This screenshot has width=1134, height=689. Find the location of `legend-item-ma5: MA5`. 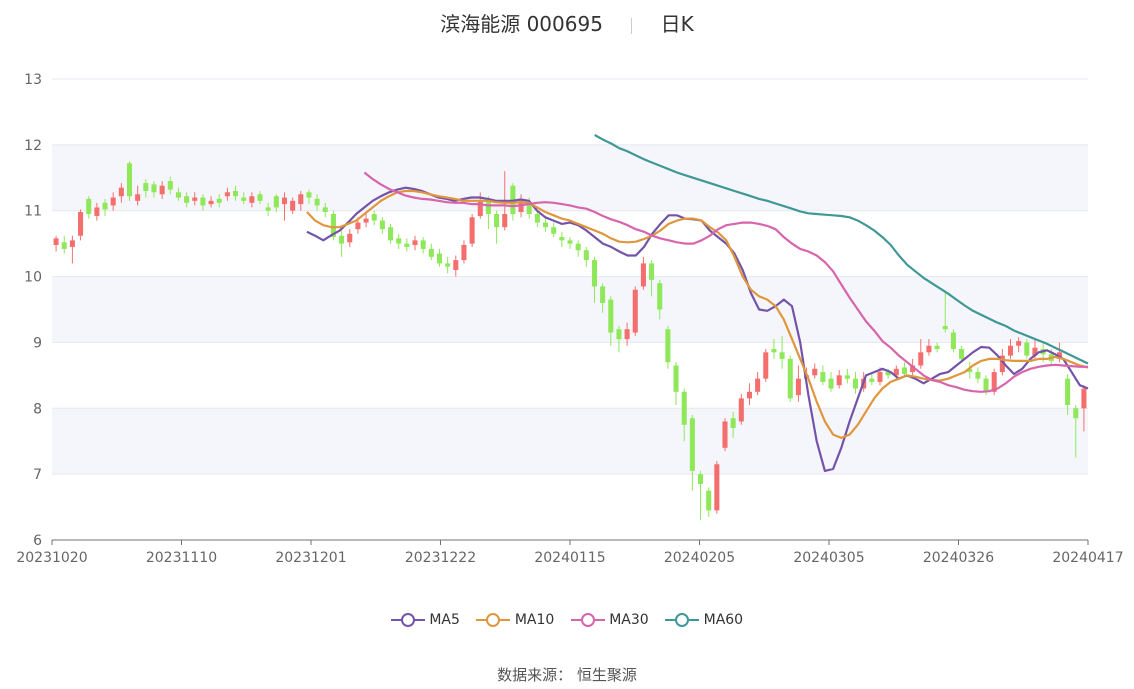

legend-item-ma5: MA5 is located at coordinates (425, 620).